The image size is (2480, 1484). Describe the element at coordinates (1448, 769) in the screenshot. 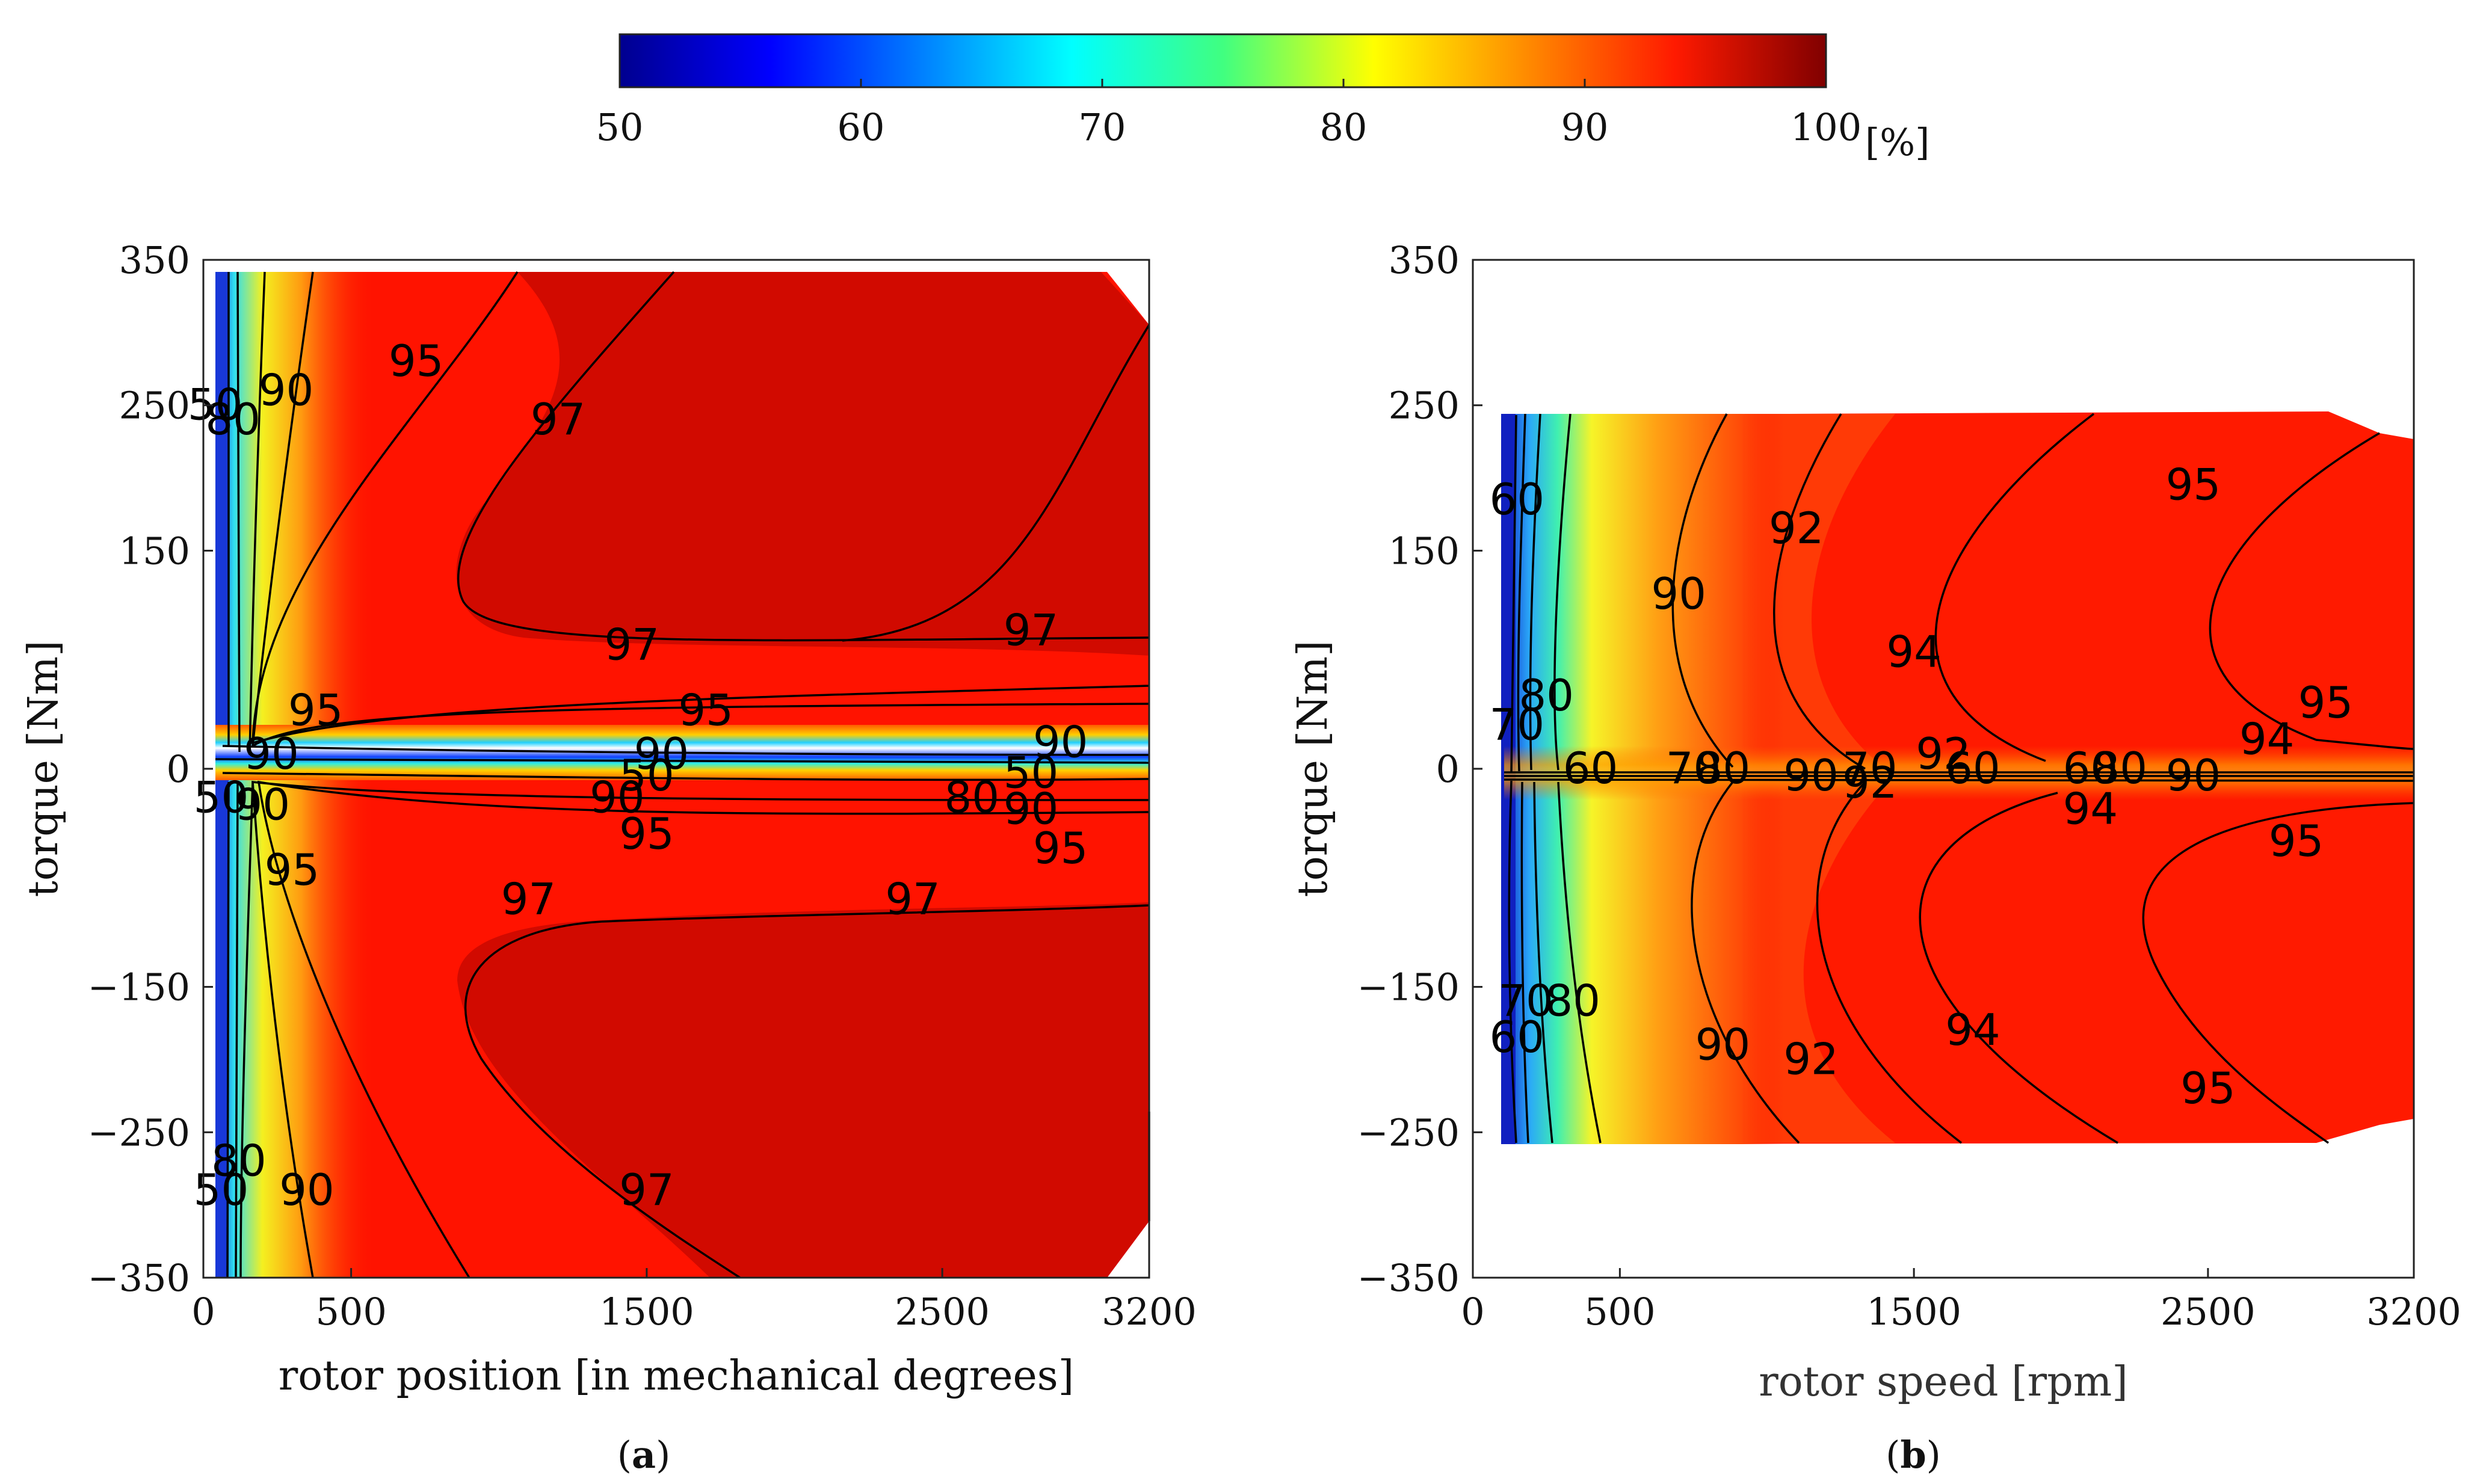

I see `panel-b-ytick-label: 0` at that location.